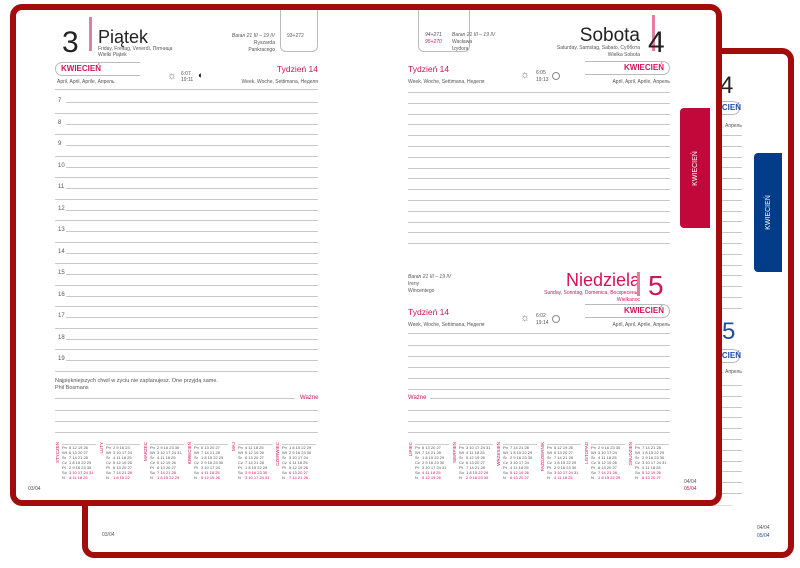 Image resolution: width=800 pixels, height=568 pixels. Describe the element at coordinates (727, 85) in the screenshot. I see `back-day-number-top: 4` at that location.